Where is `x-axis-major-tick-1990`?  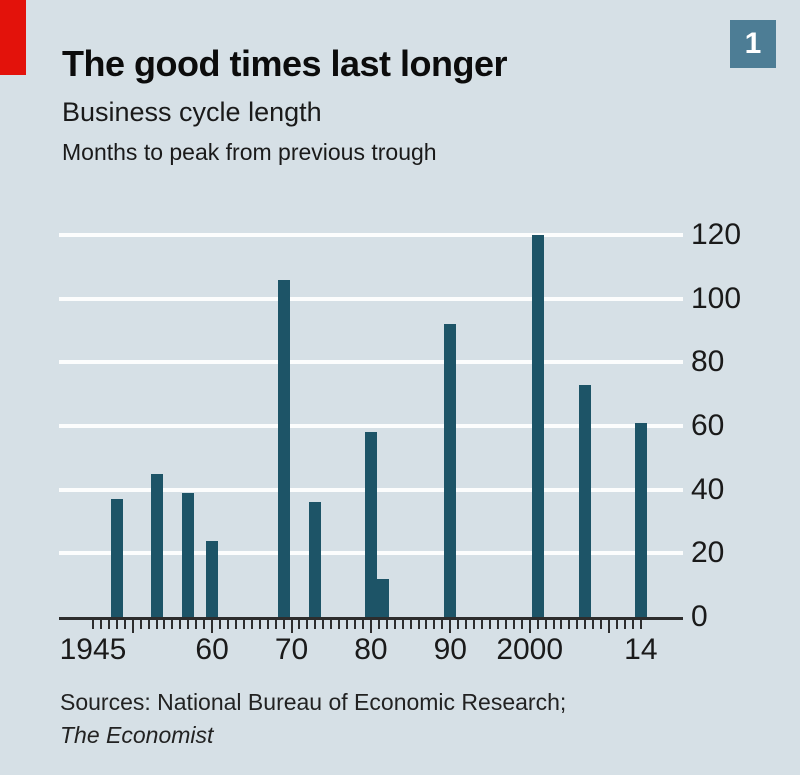
x-axis-major-tick-1990 is located at coordinates (450, 626).